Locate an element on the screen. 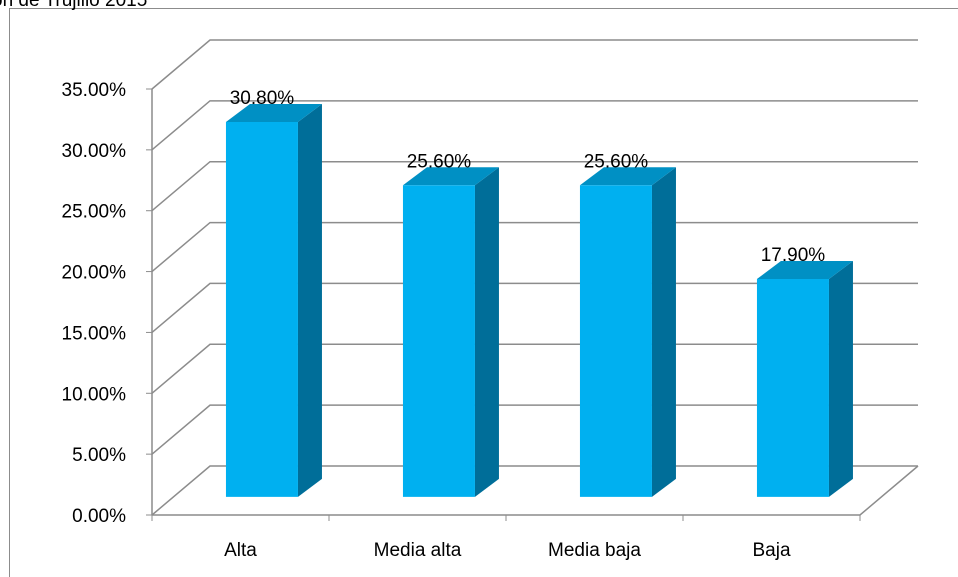 The width and height of the screenshot is (958, 577). chart-title: ón de Trujillo 2015 is located at coordinates (73, 5).